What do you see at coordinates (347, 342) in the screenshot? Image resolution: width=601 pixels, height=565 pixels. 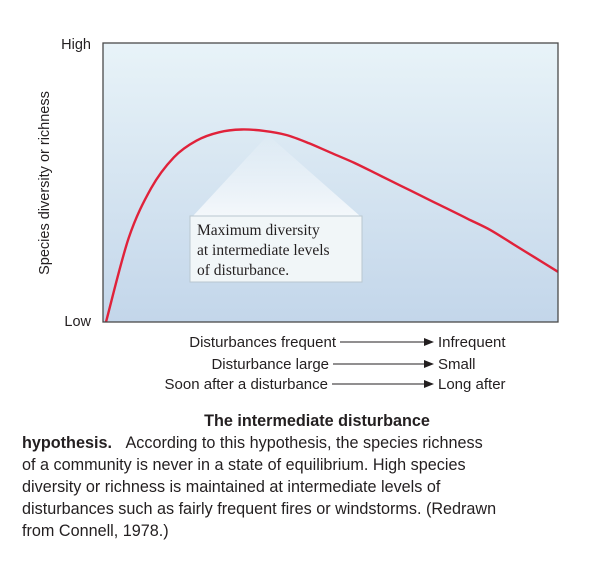 I see `x-row-1: Disturbances frequent Infrequent` at bounding box center [347, 342].